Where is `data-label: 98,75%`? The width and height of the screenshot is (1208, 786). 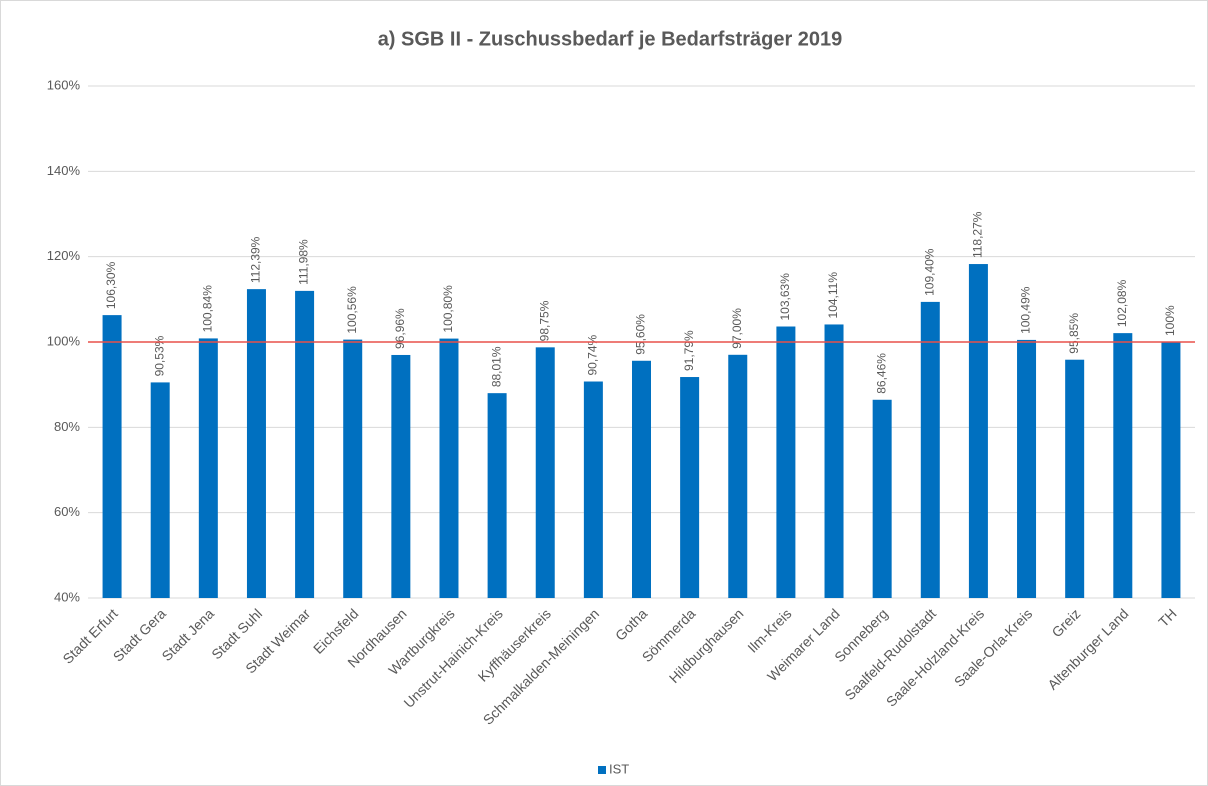 data-label: 98,75% is located at coordinates (544, 320).